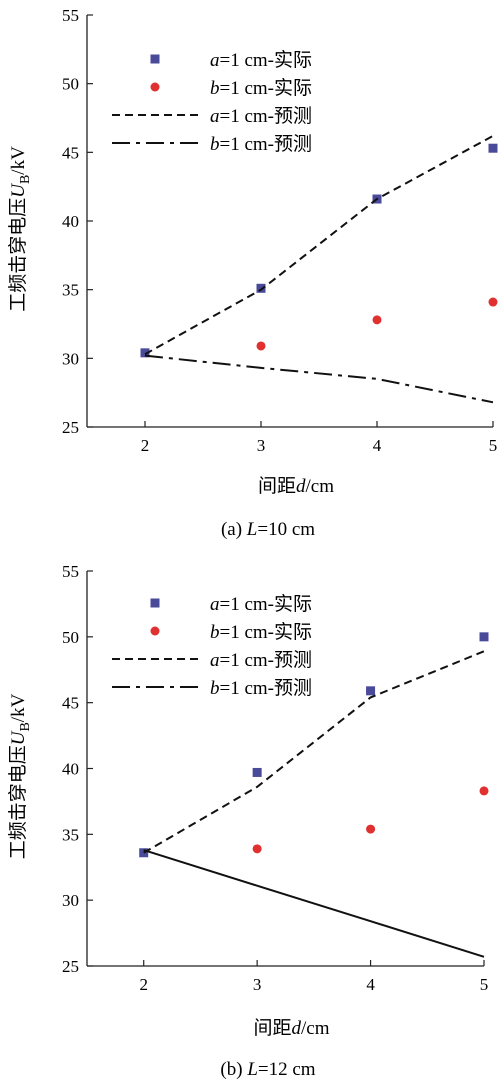 This screenshot has width=499, height=1085. I want to click on caption-suffix: =10 cm, so click(286, 529).